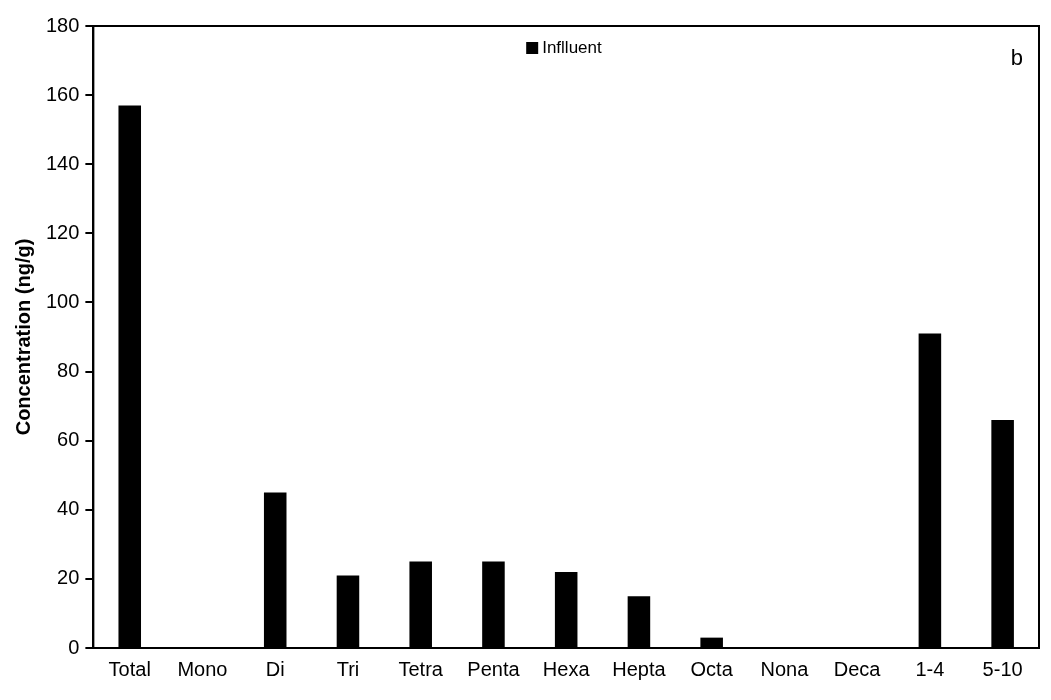  I want to click on x-tick-label: Hepta, so click(639, 668).